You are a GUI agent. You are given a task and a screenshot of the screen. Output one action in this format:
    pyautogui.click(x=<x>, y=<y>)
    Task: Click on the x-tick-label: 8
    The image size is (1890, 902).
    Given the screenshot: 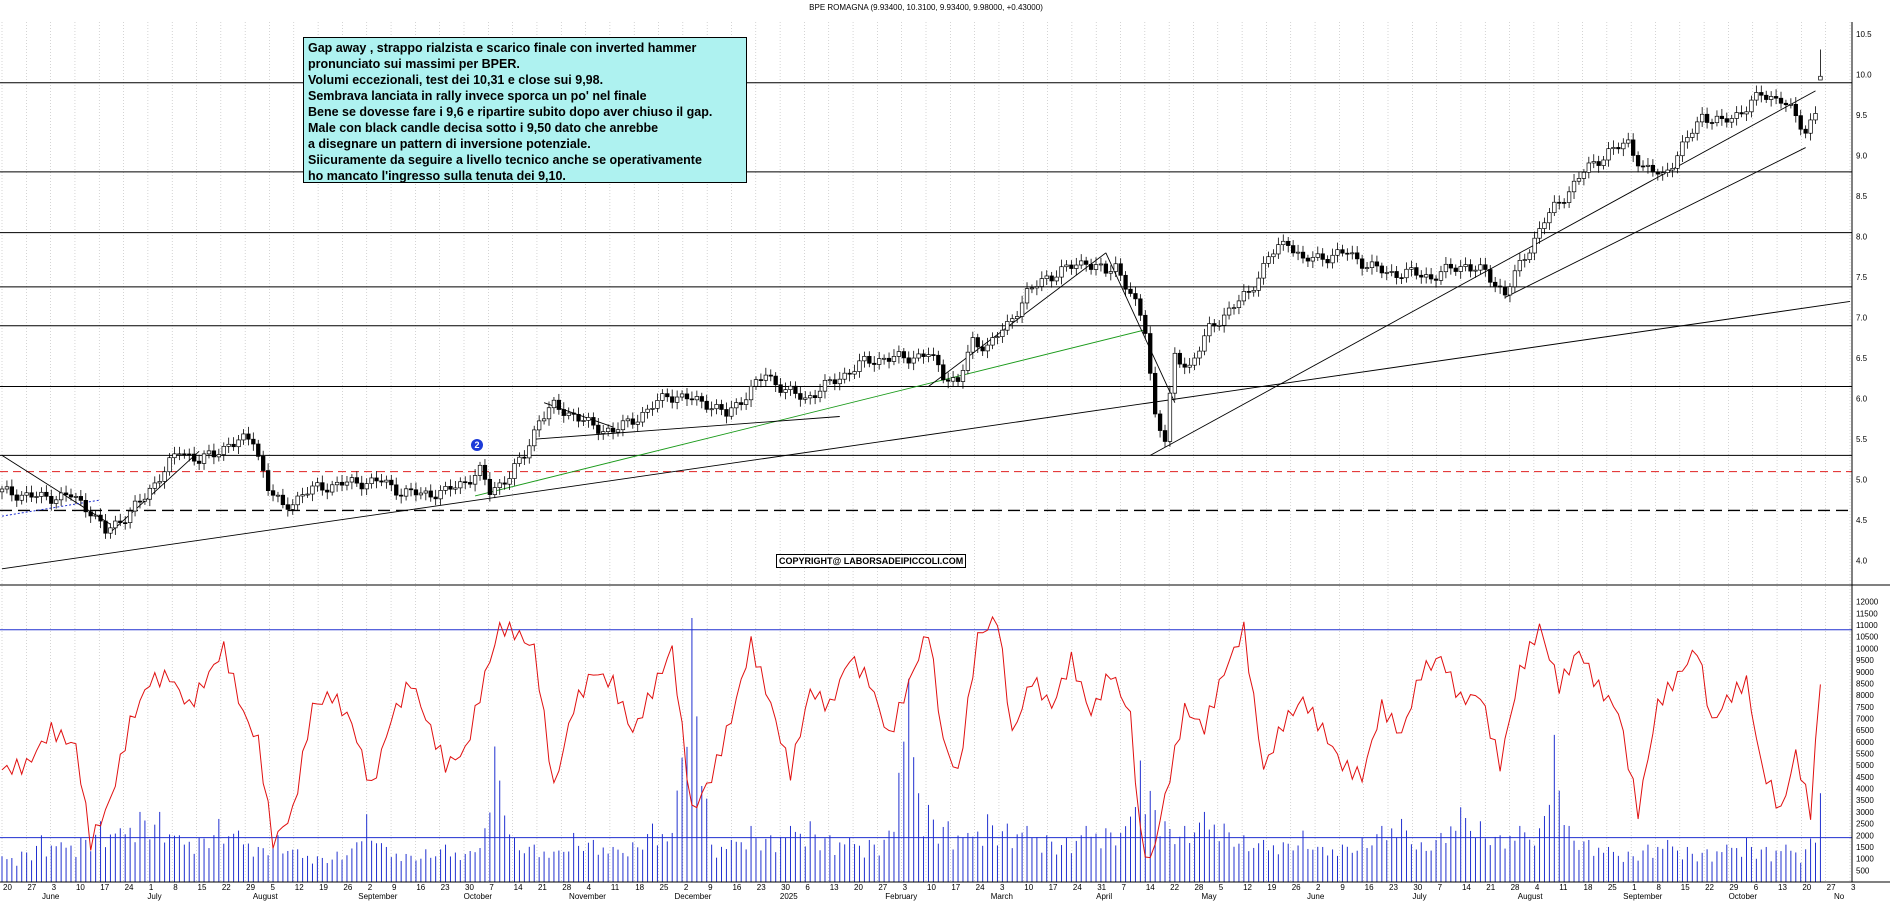 What is the action you would take?
    pyautogui.click(x=175, y=887)
    